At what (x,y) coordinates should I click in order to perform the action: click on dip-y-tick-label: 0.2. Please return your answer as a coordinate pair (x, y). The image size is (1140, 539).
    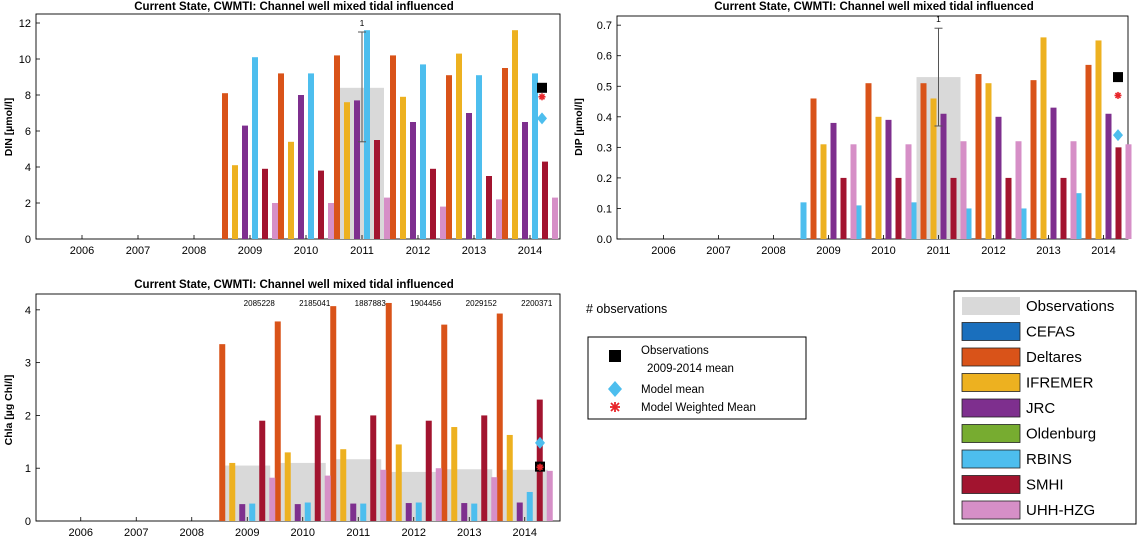
    Looking at the image, I should click on (604, 179).